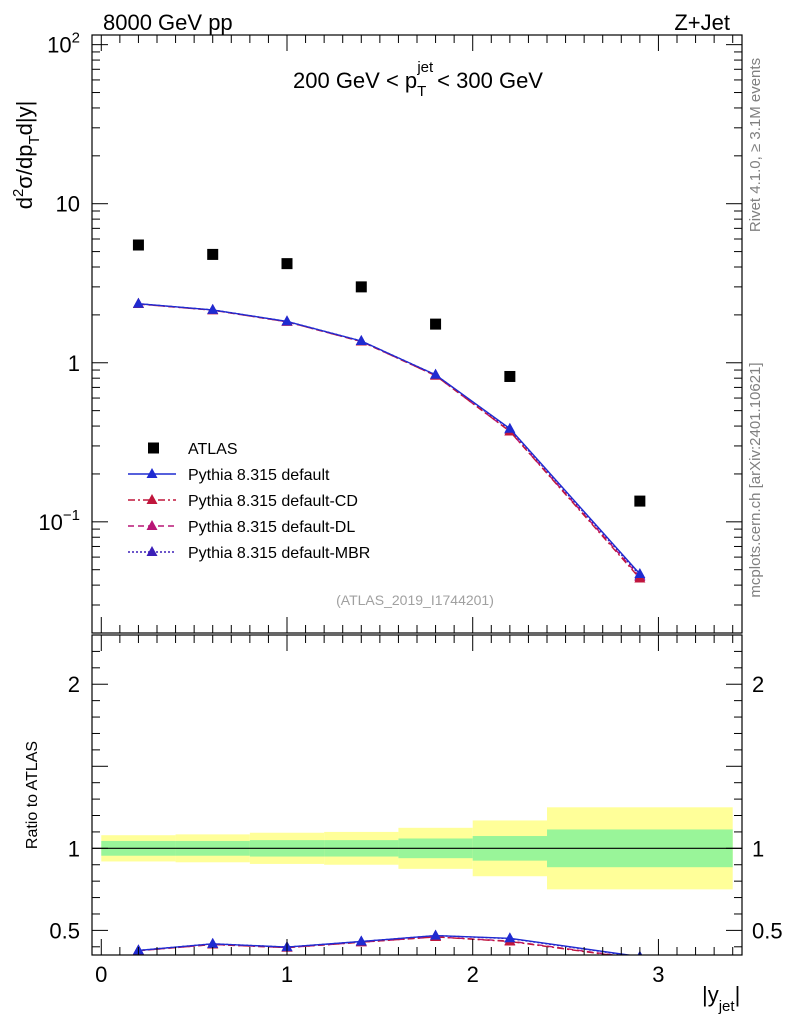  Describe the element at coordinates (24, 118) in the screenshot. I see `ylabel-rest: d|y|` at that location.